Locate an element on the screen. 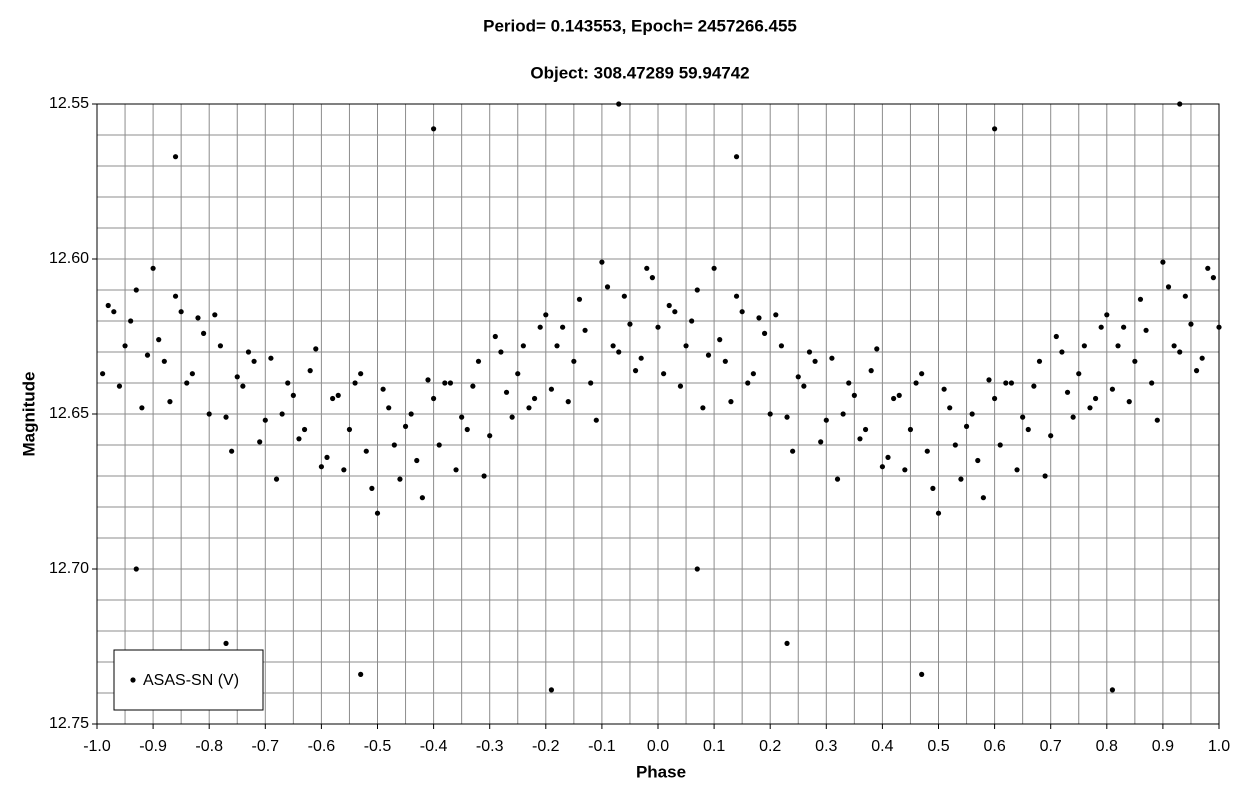 This screenshot has width=1249, height=807. x-tick-label: -0.6 is located at coordinates (322, 746).